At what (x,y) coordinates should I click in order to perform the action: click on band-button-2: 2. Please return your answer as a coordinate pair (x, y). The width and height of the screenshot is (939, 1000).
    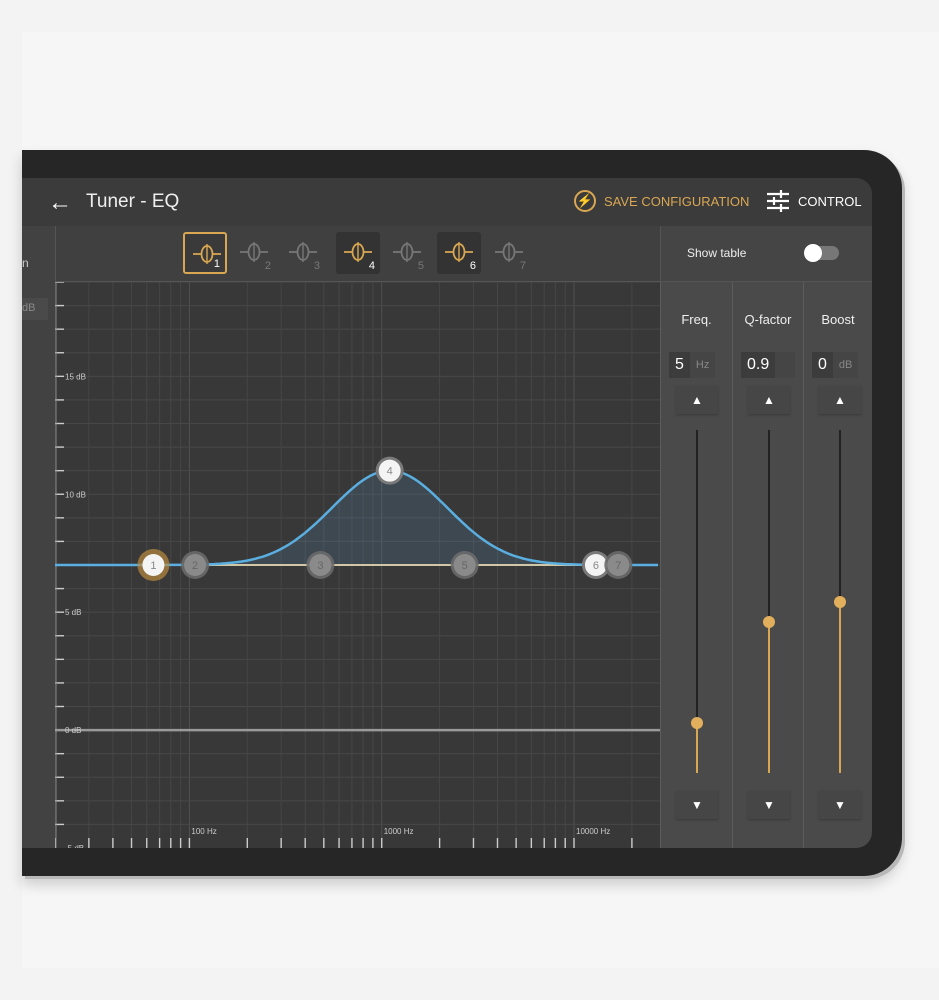
    Looking at the image, I should click on (254, 253).